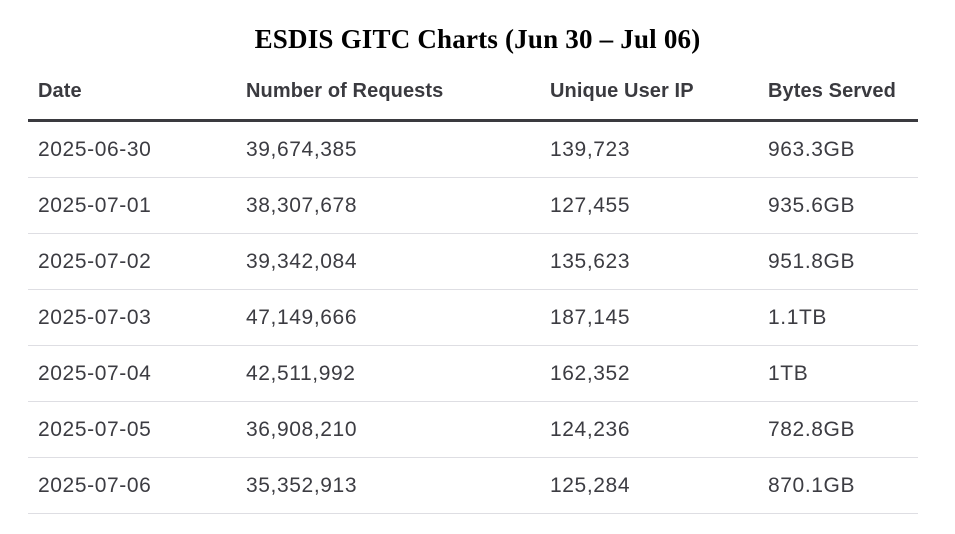  What do you see at coordinates (302, 149) in the screenshot?
I see `cell-requests: 39,674,385` at bounding box center [302, 149].